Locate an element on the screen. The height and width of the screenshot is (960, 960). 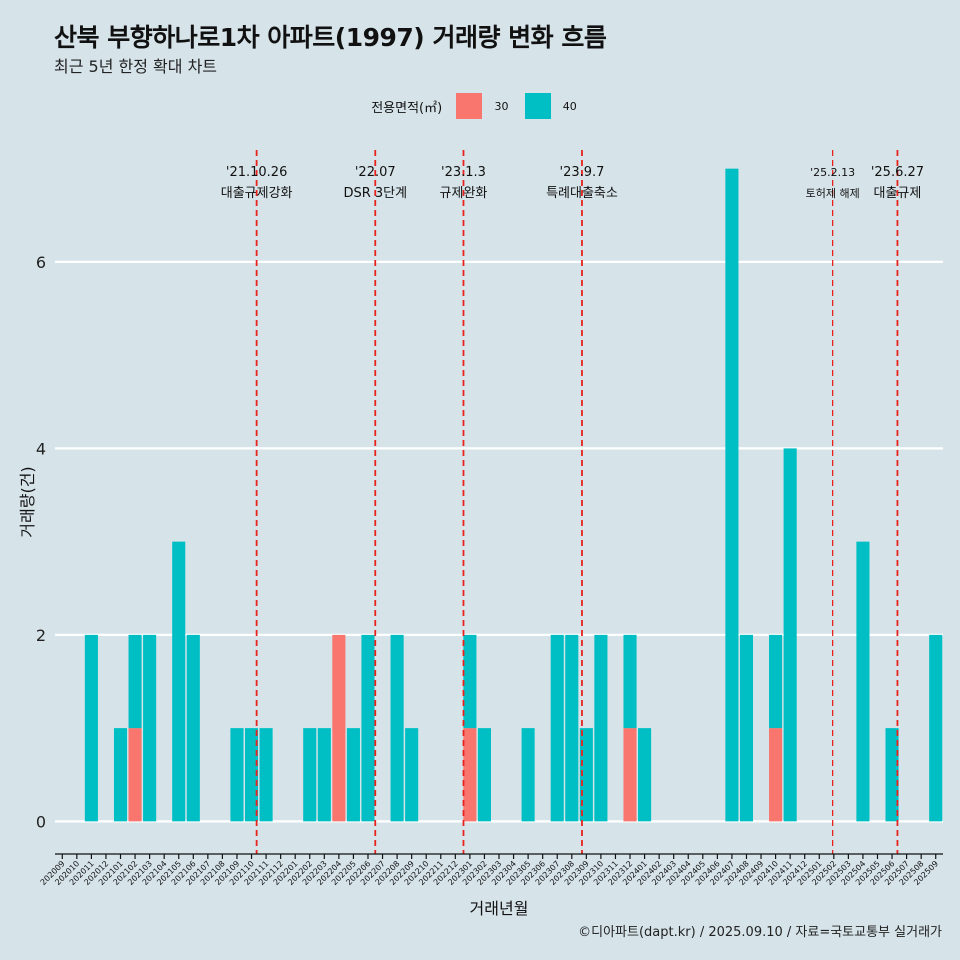
x-axis-title: 거래년월 is located at coordinates (499, 908).